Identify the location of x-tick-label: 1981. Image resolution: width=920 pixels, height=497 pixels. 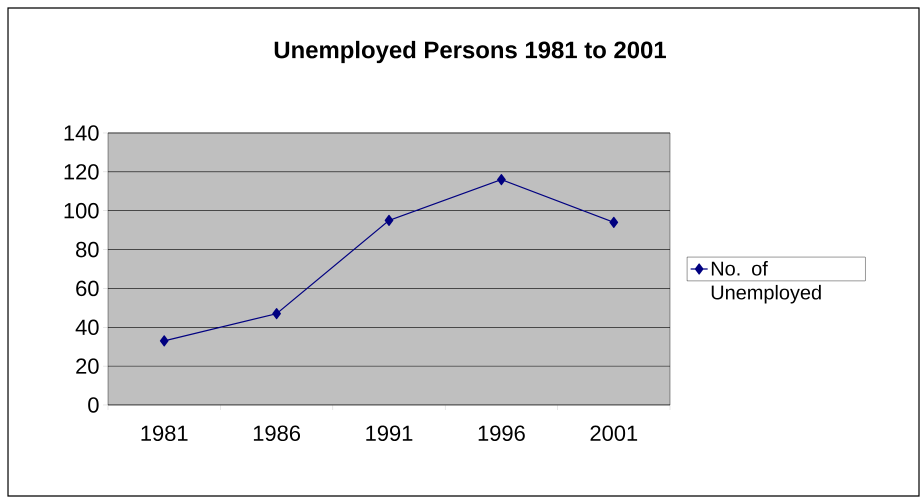
(165, 433).